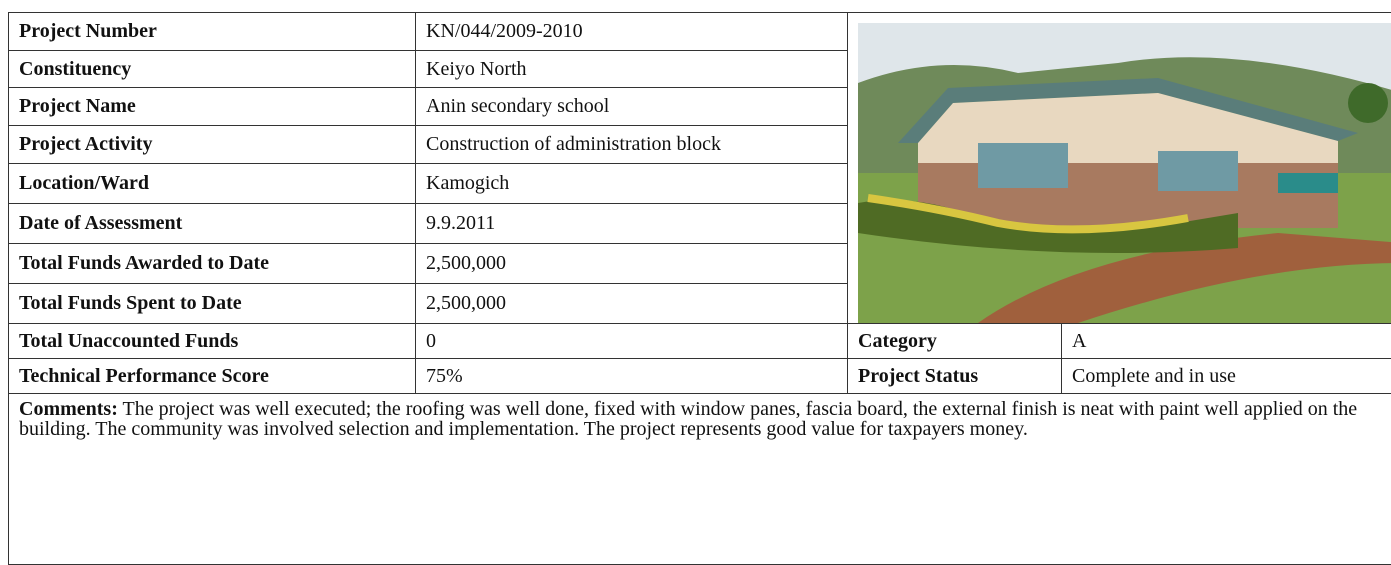  Describe the element at coordinates (632, 223) in the screenshot. I see `value: 9.9.2011` at that location.